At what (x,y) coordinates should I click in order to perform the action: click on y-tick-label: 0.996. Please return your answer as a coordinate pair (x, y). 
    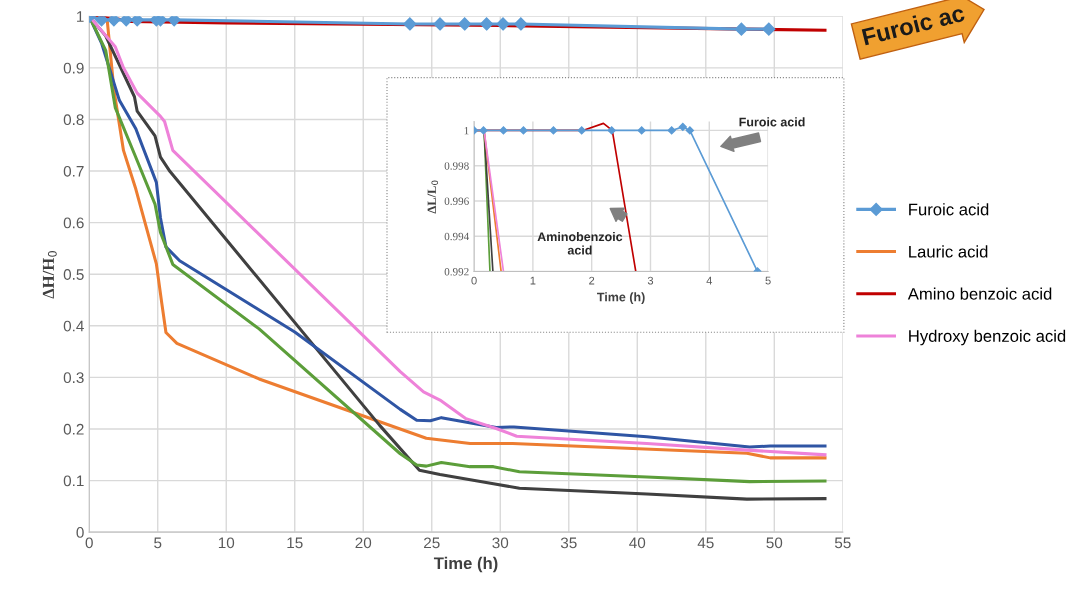
    Looking at the image, I should click on (456, 201).